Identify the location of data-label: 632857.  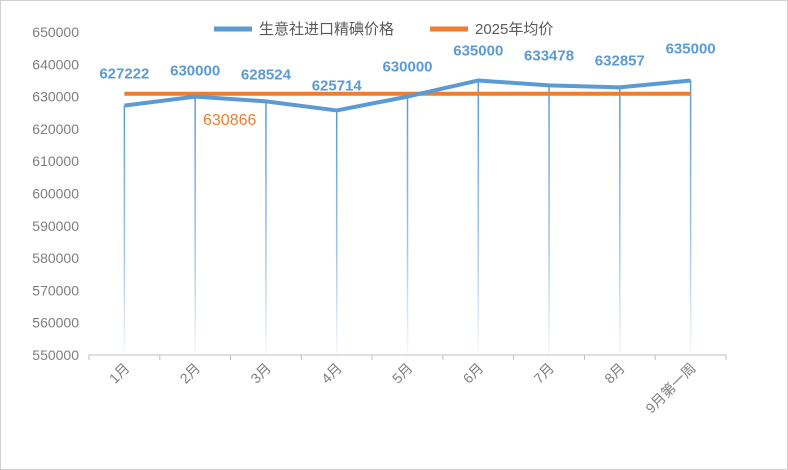
(620, 60).